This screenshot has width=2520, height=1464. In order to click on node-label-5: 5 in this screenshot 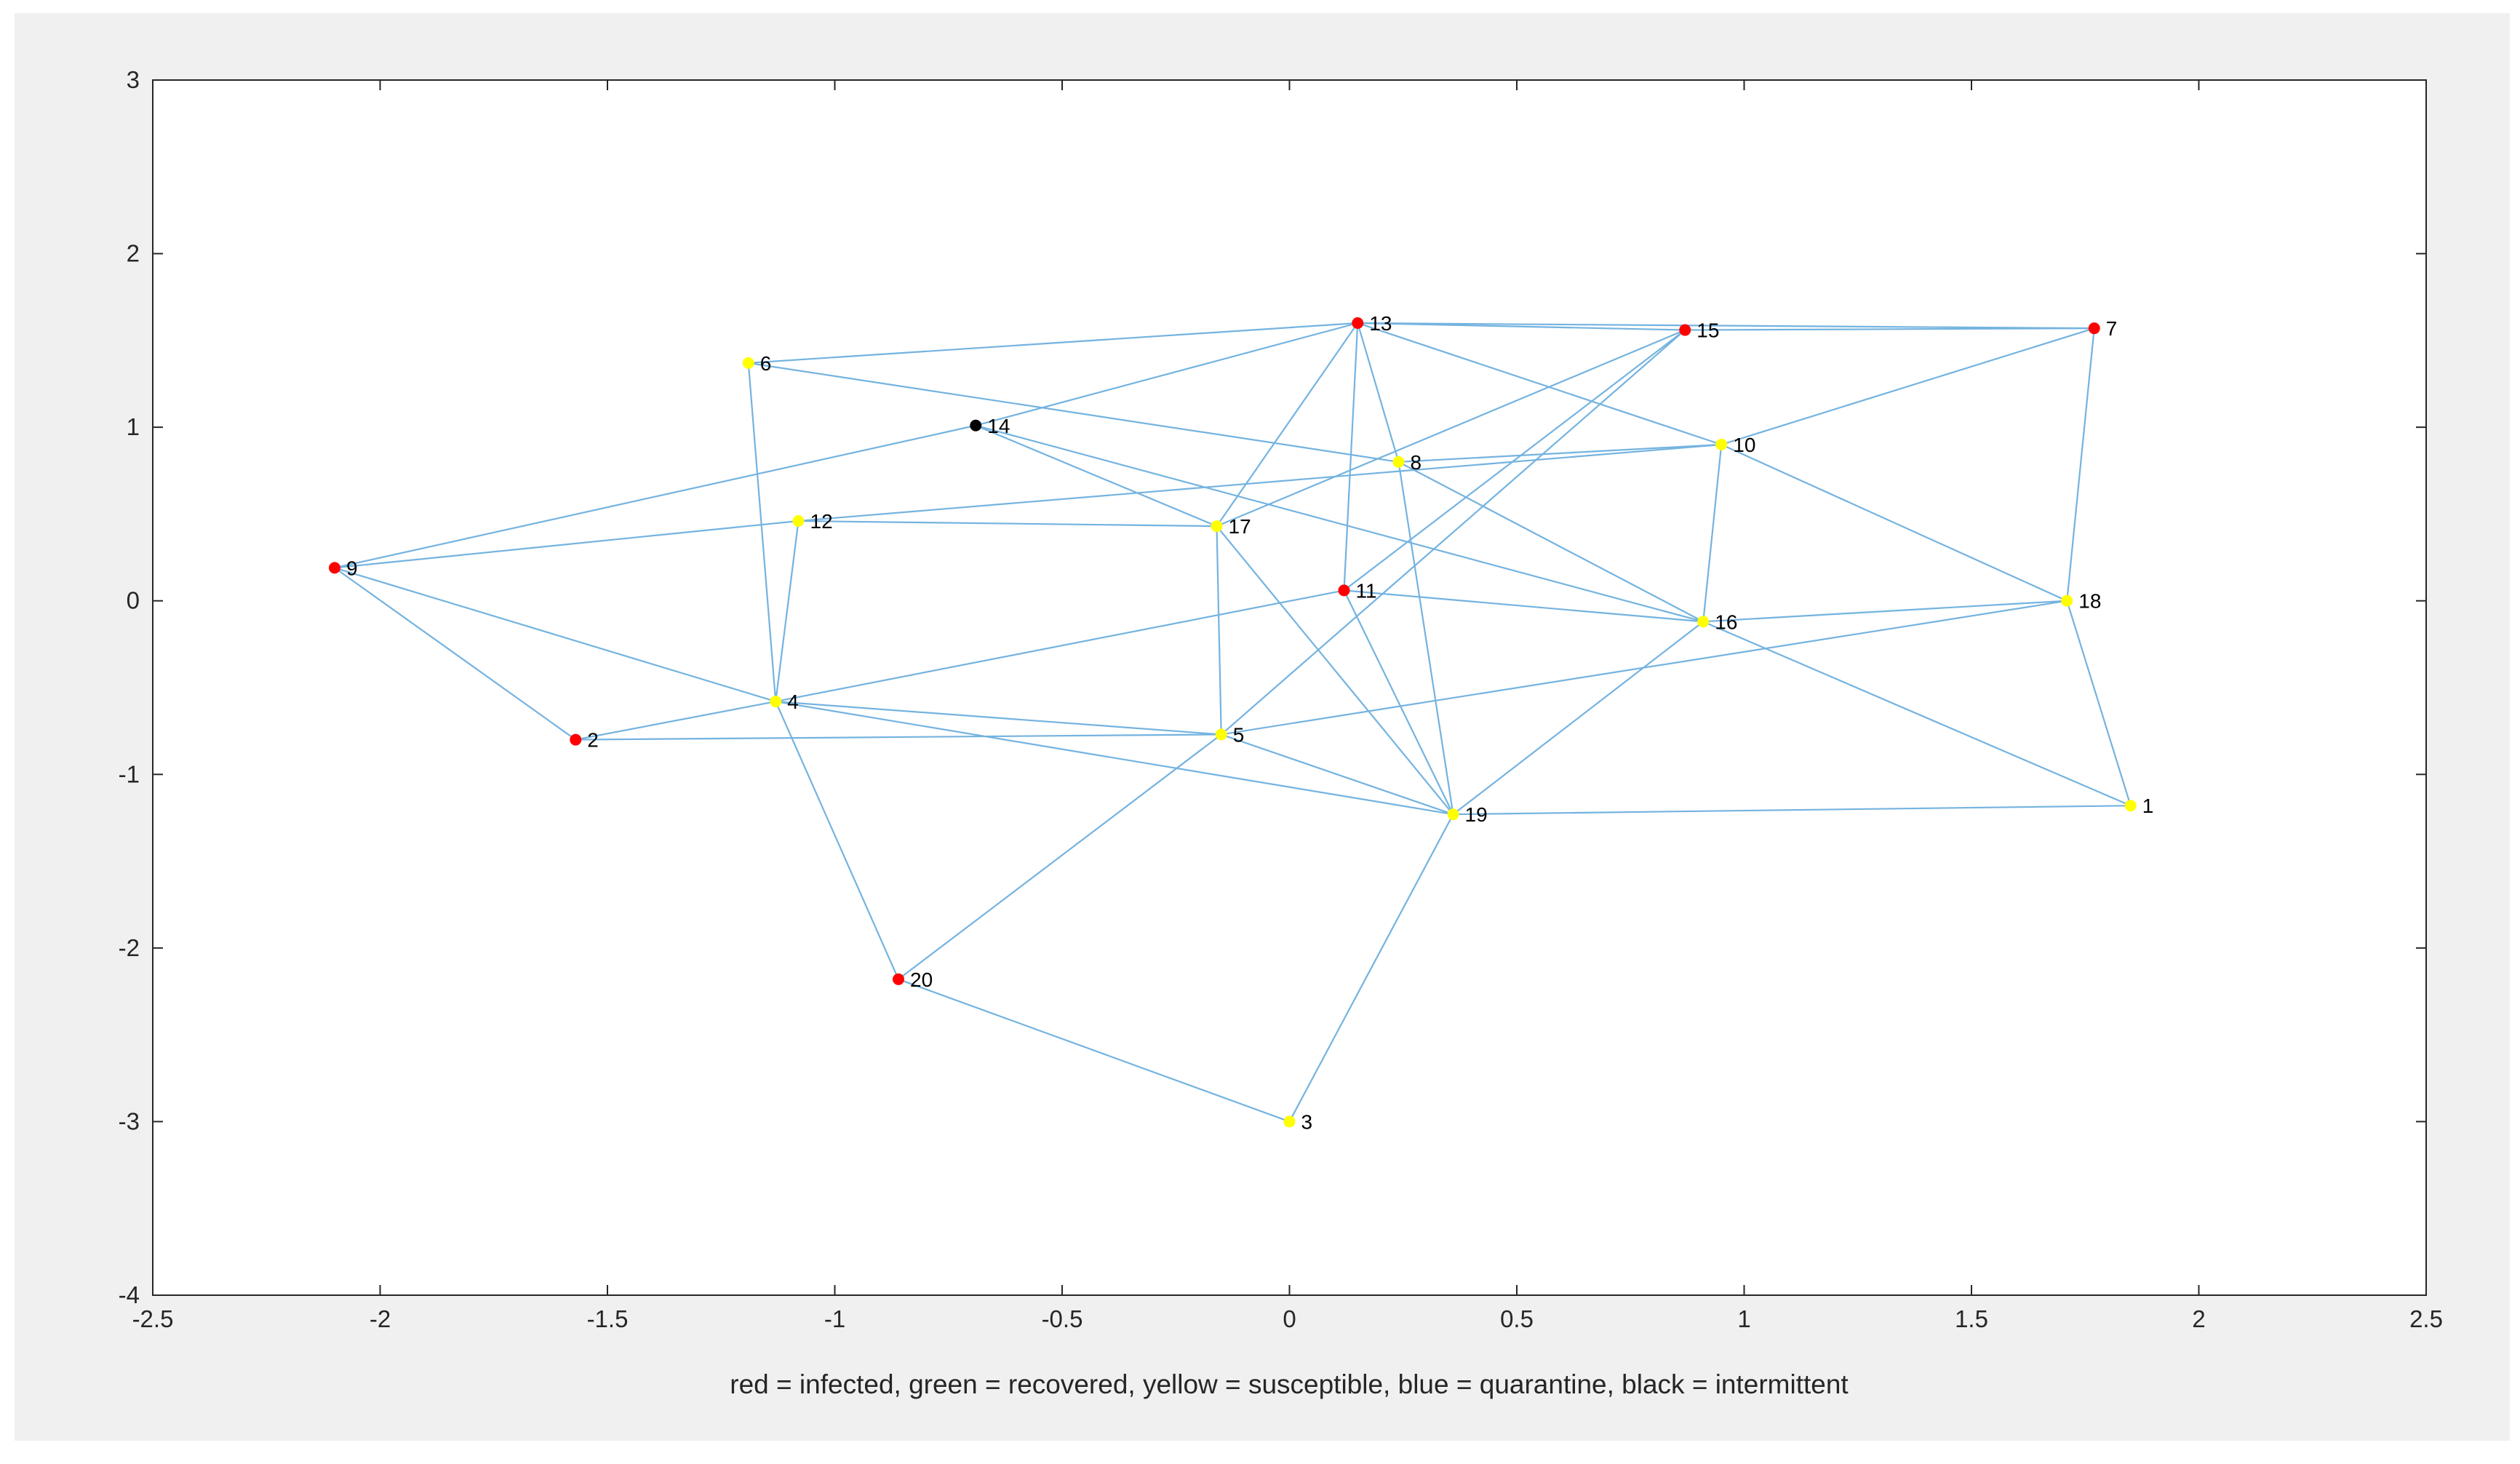, I will do `click(1239, 734)`.